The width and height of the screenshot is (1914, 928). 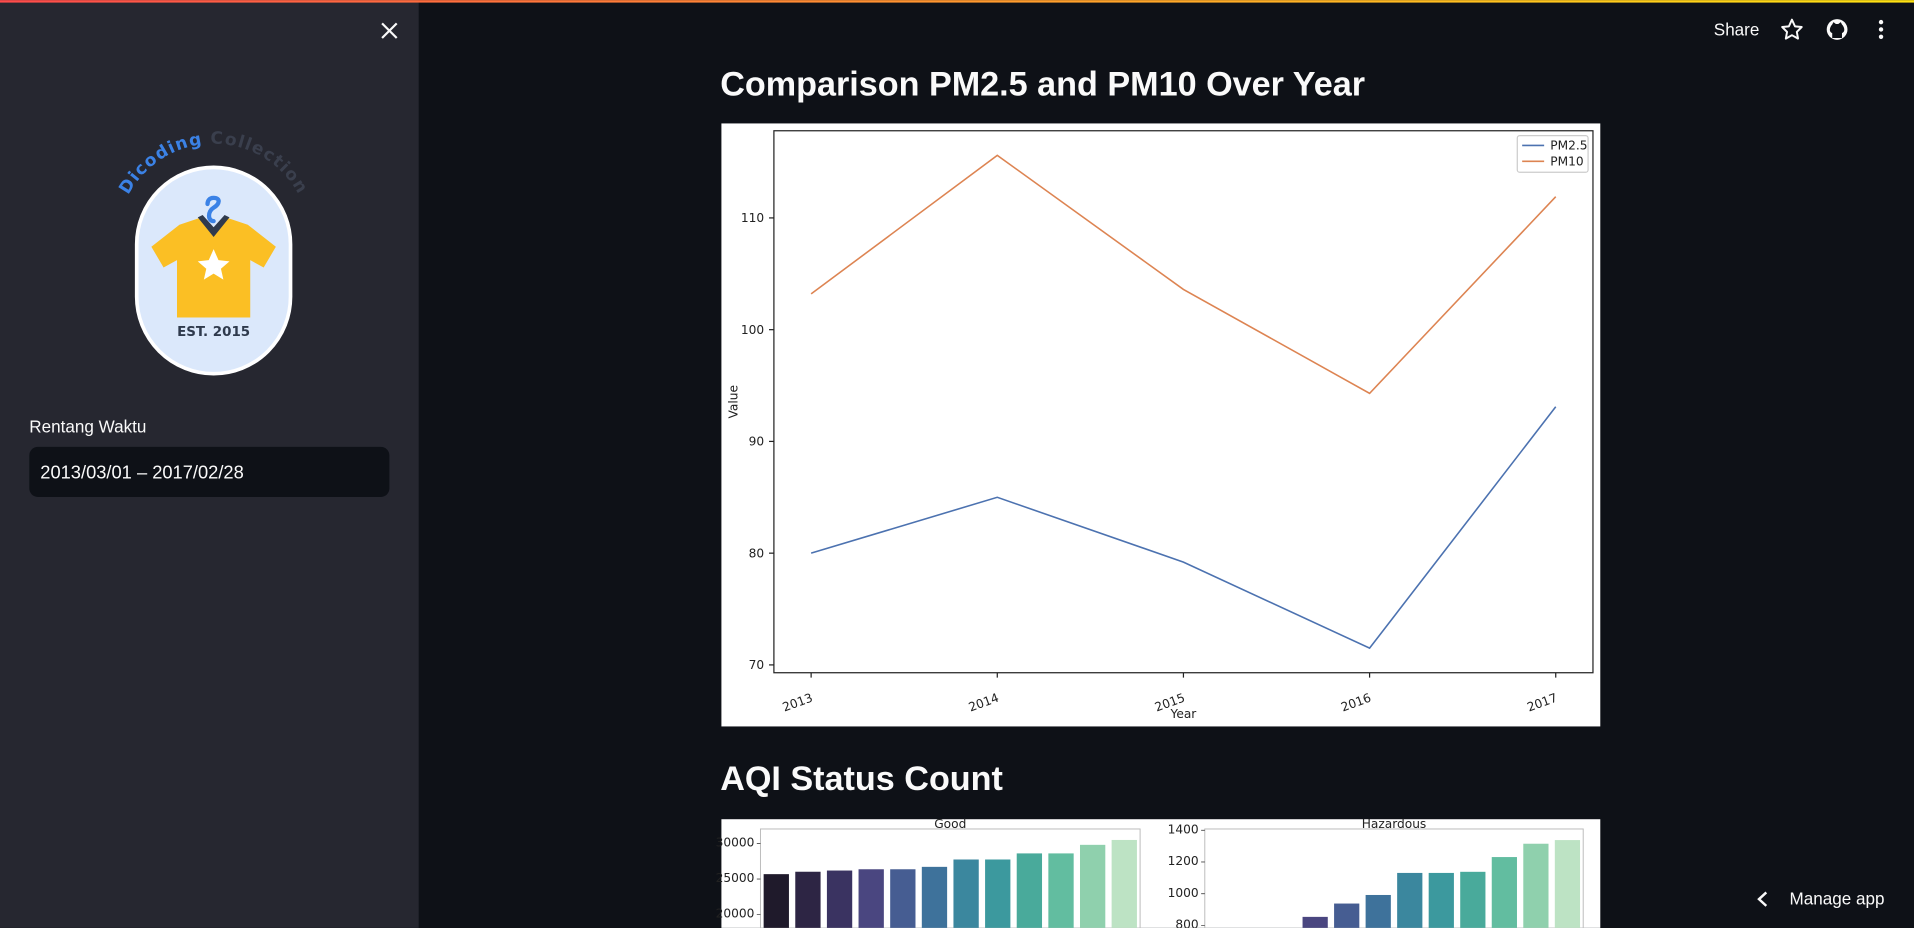 What do you see at coordinates (1394, 824) in the screenshot?
I see `chart-title: Hazardous` at bounding box center [1394, 824].